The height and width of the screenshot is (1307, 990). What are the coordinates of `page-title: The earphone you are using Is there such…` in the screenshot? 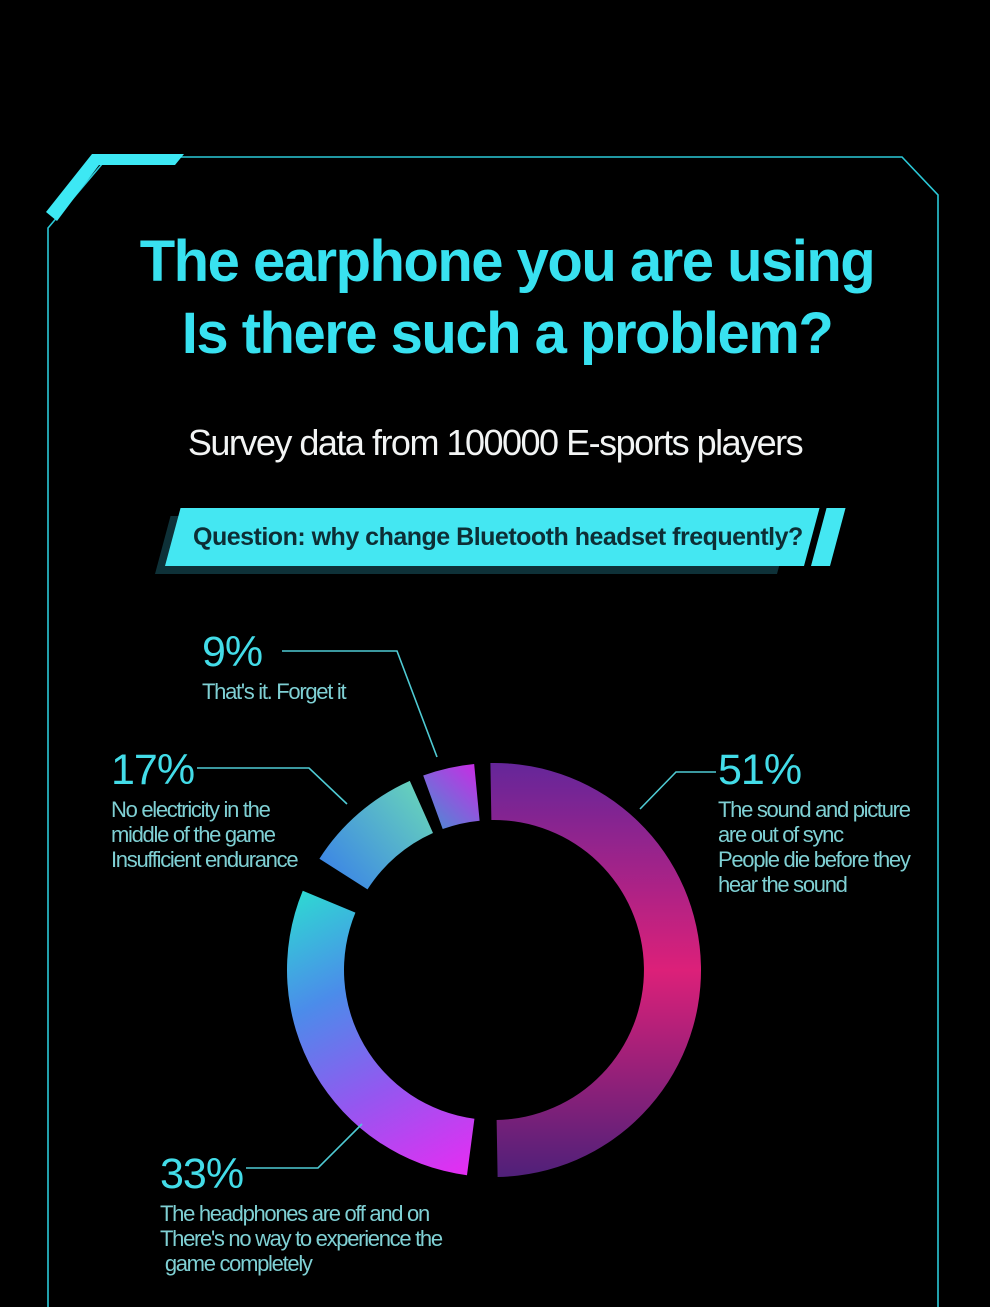 It's located at (501, 298).